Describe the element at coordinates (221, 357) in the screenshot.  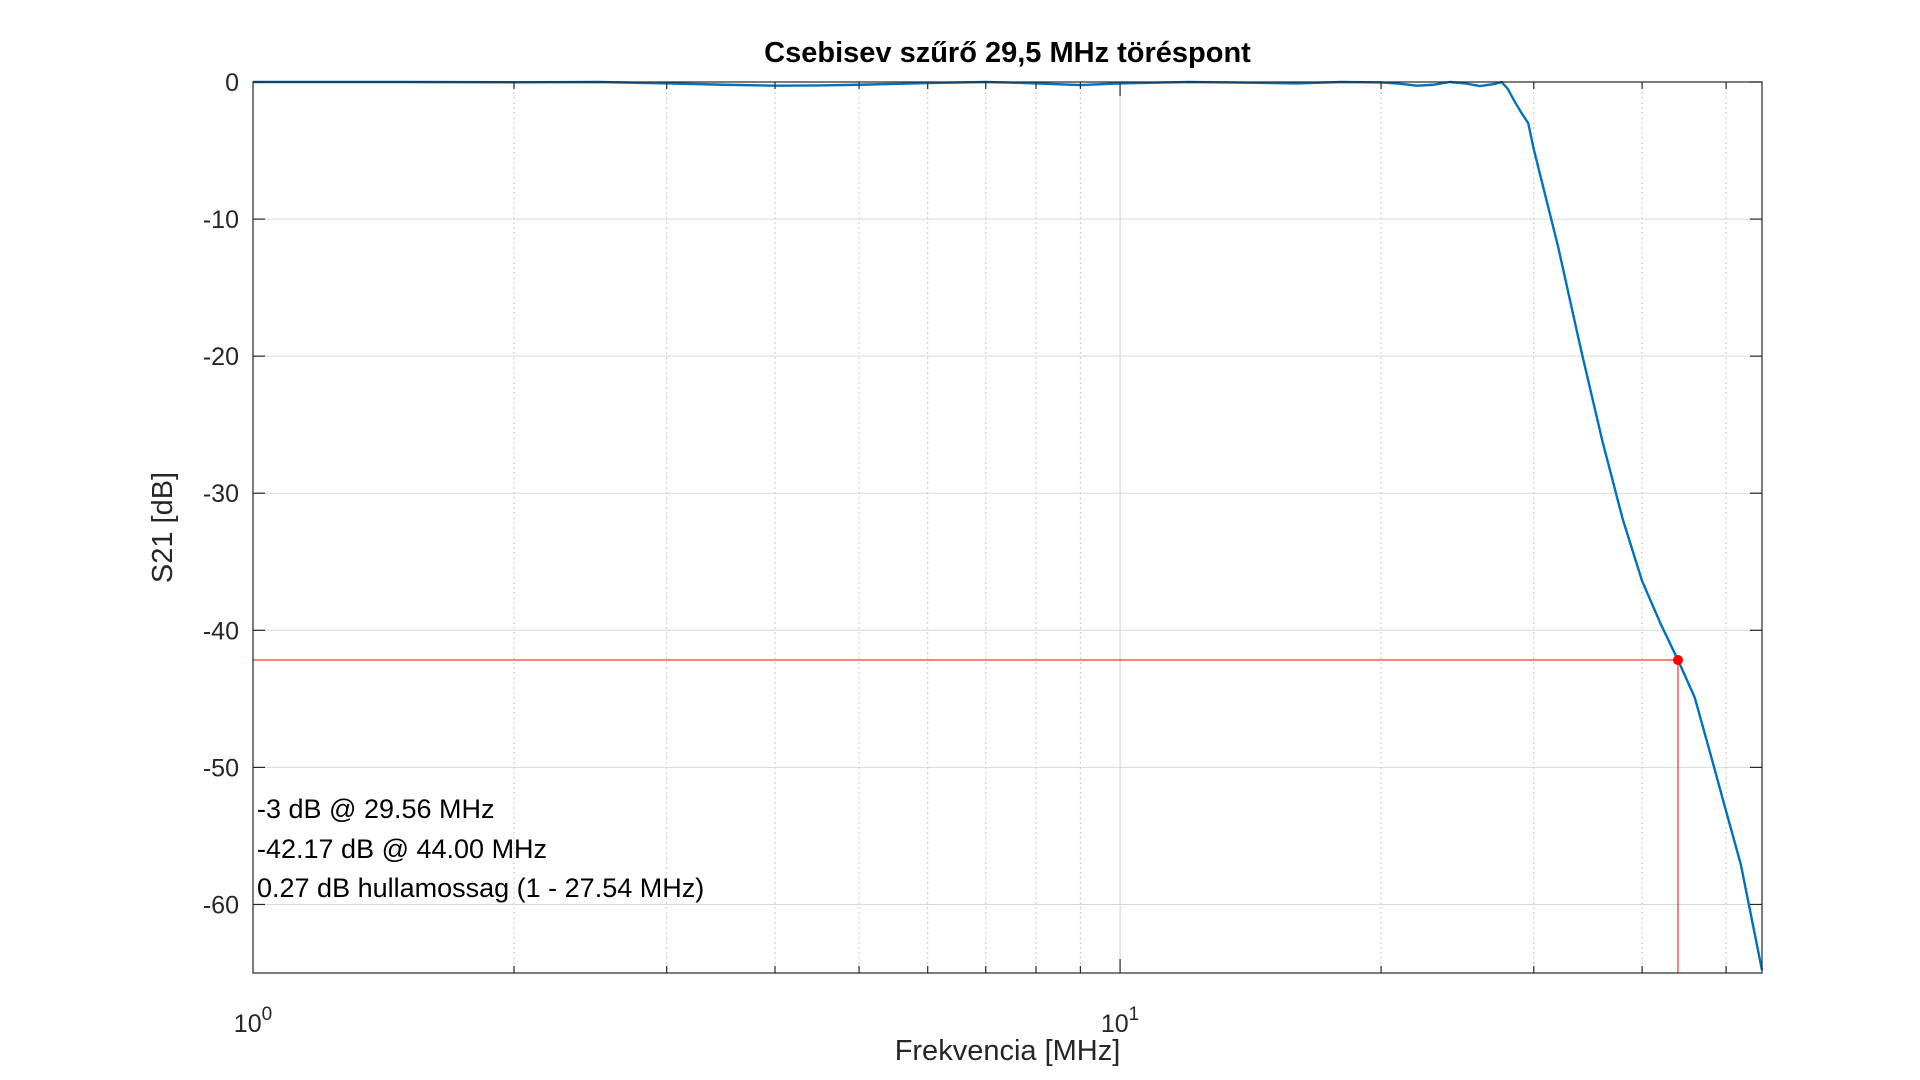
I see `y-tick-label: -20` at that location.